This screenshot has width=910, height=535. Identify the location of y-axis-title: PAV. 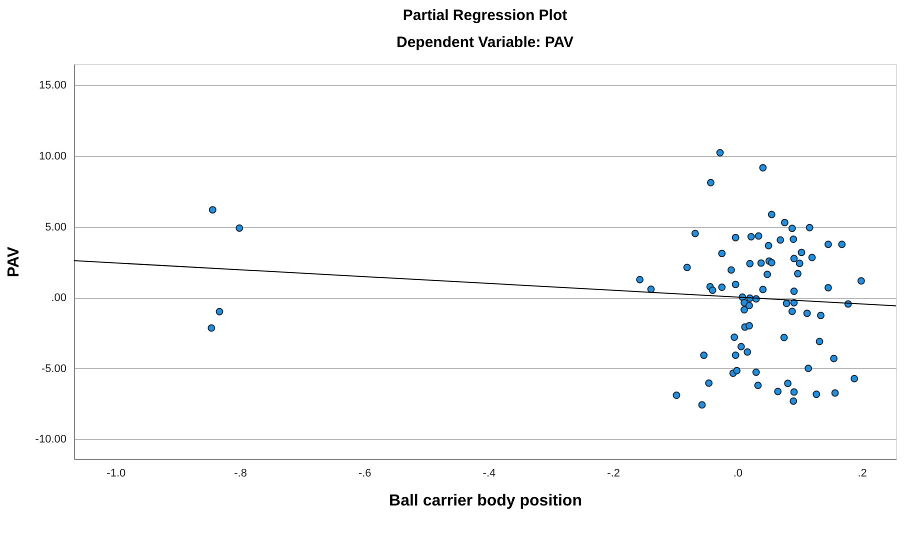
(13, 262).